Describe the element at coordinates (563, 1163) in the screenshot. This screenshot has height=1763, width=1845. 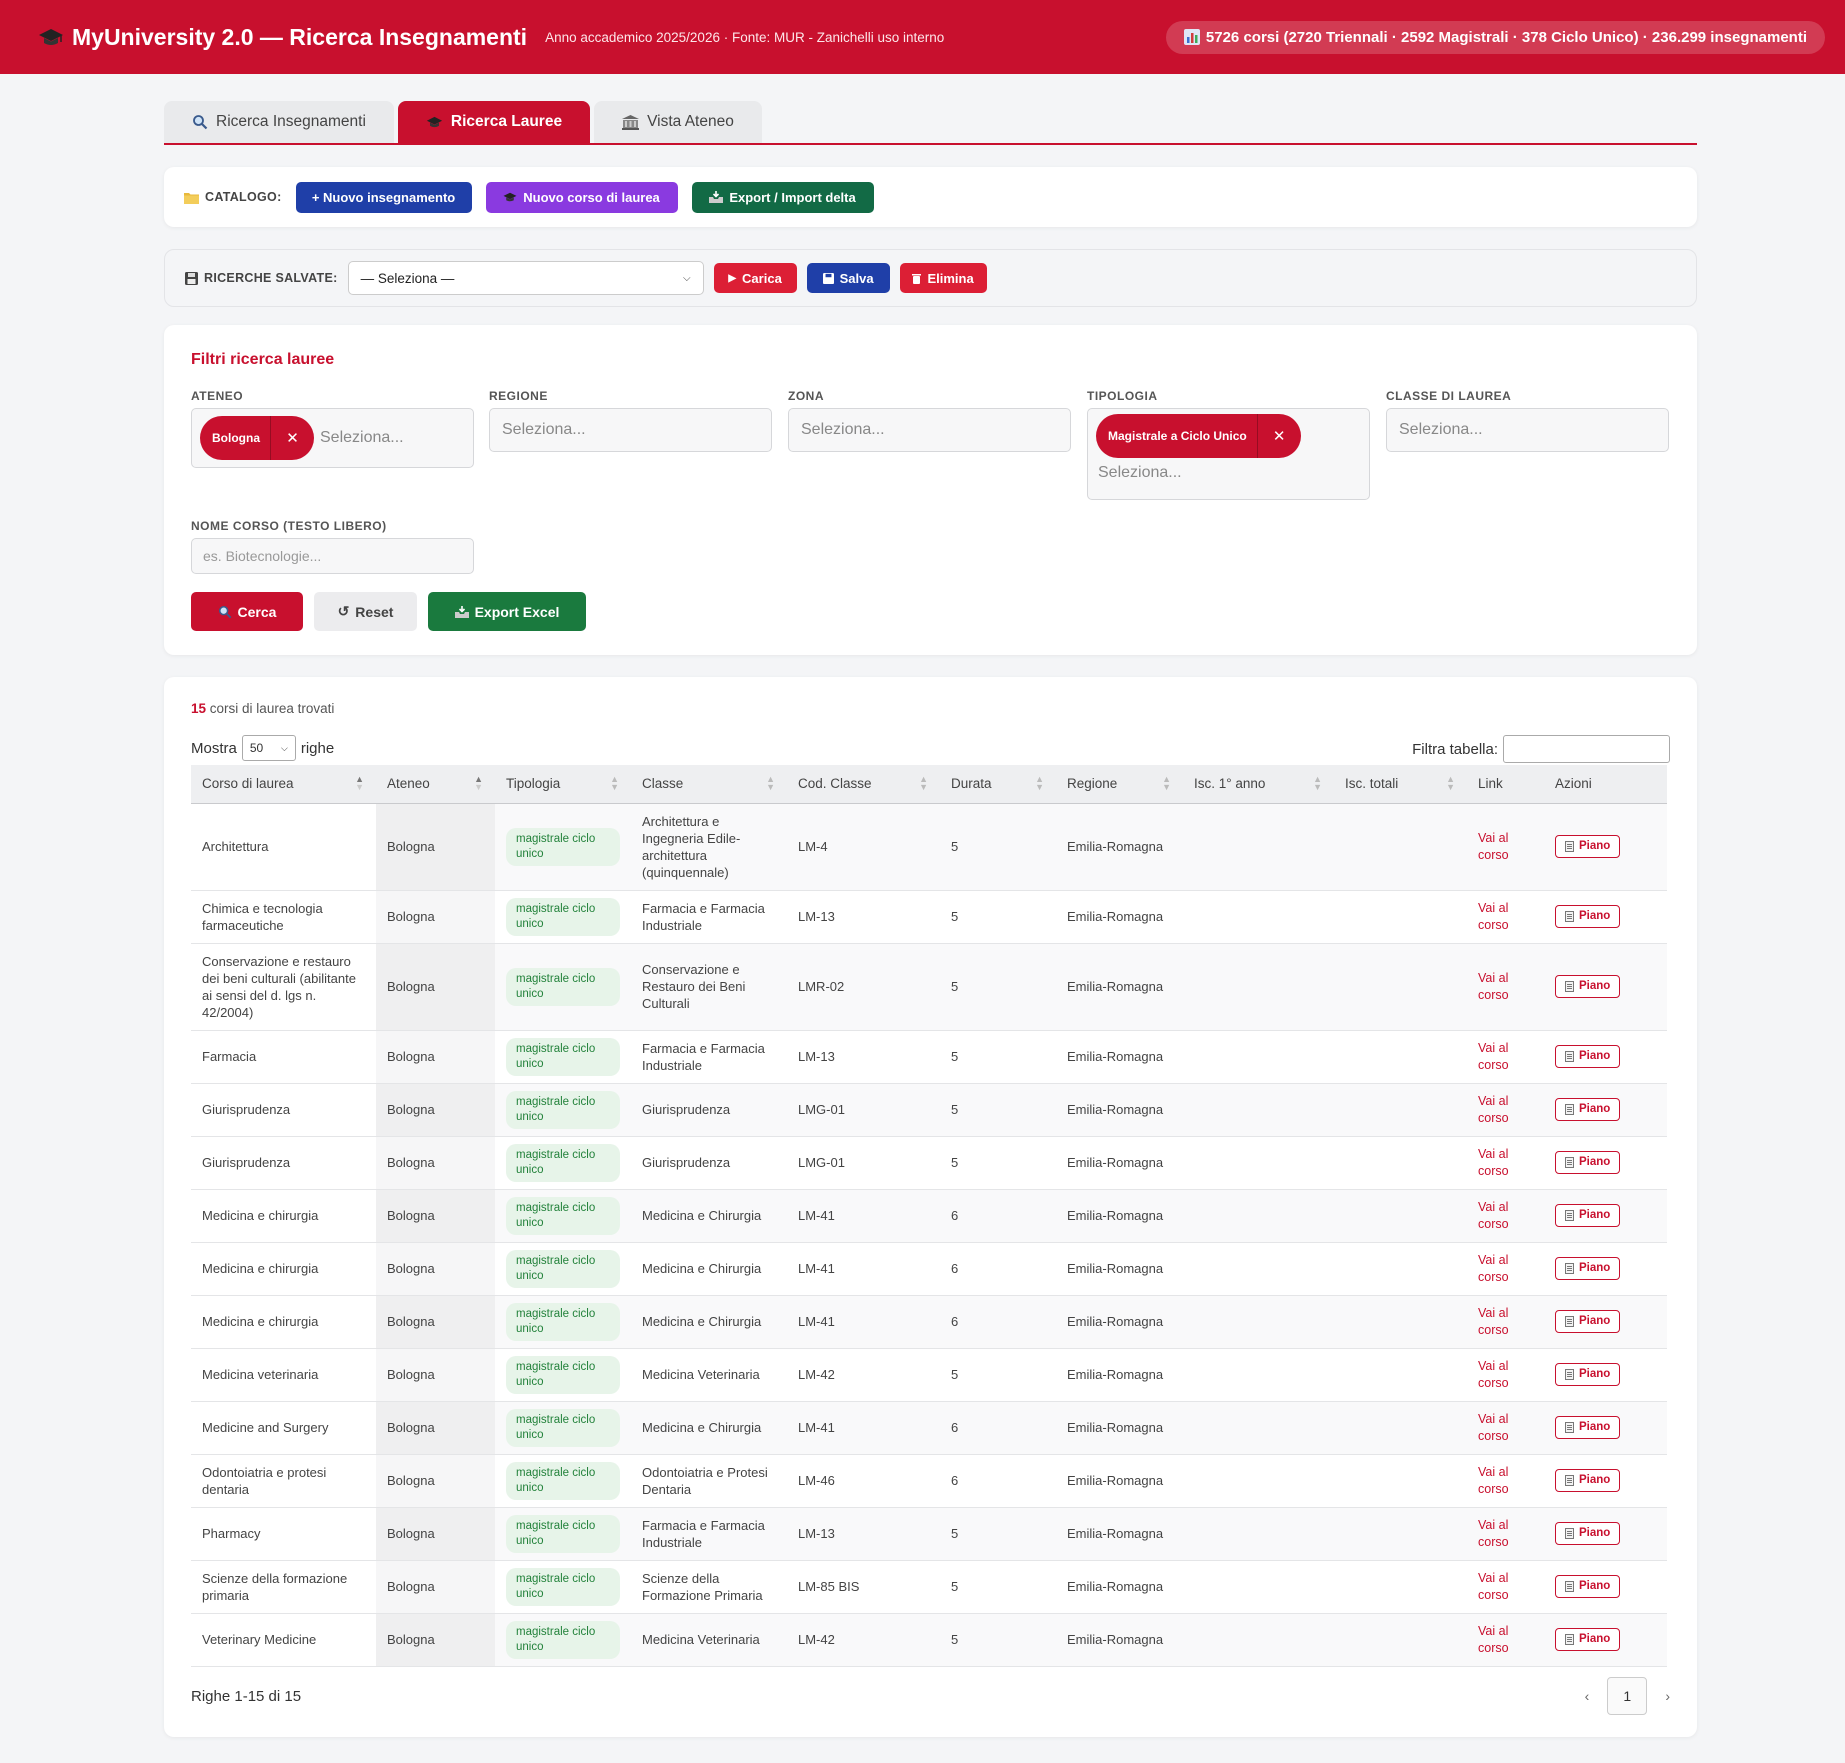
I see `cell-tipologia: magistrale ciclo unico` at that location.